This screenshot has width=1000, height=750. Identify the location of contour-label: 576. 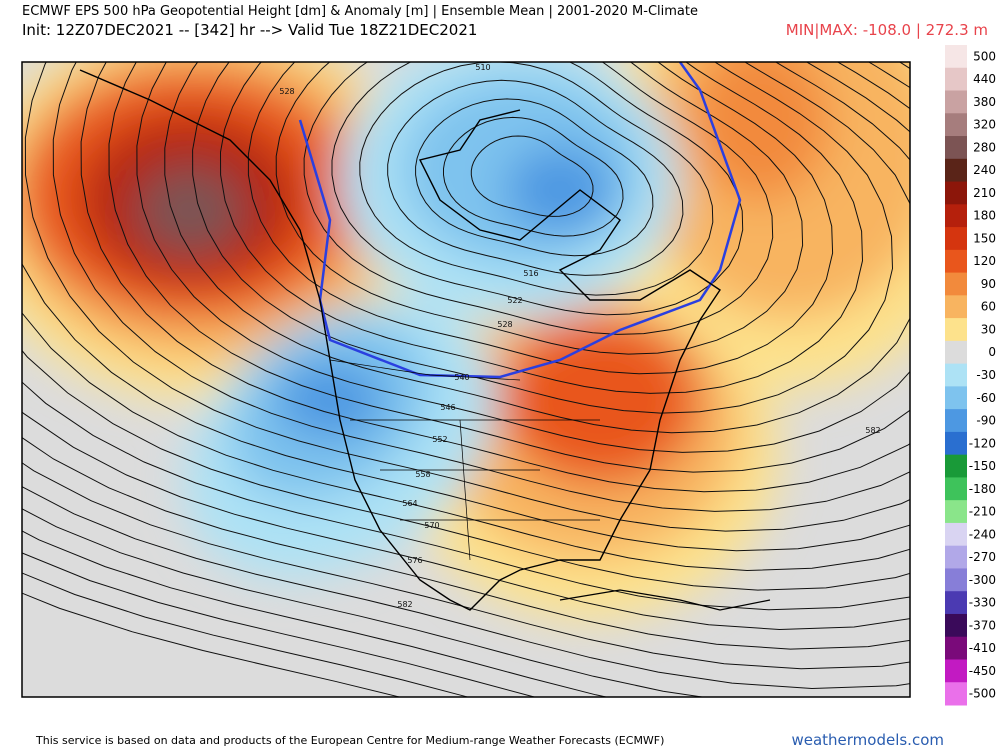
(414, 560).